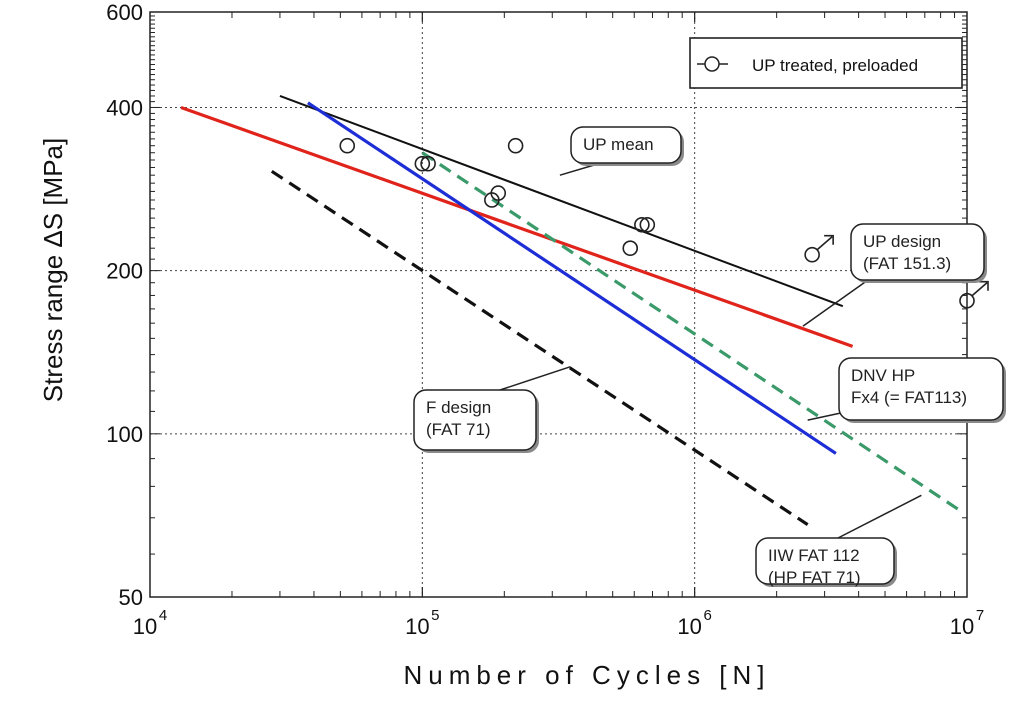  Describe the element at coordinates (909, 397) in the screenshot. I see `callout-text: Fx4 (= FAT113)` at that location.